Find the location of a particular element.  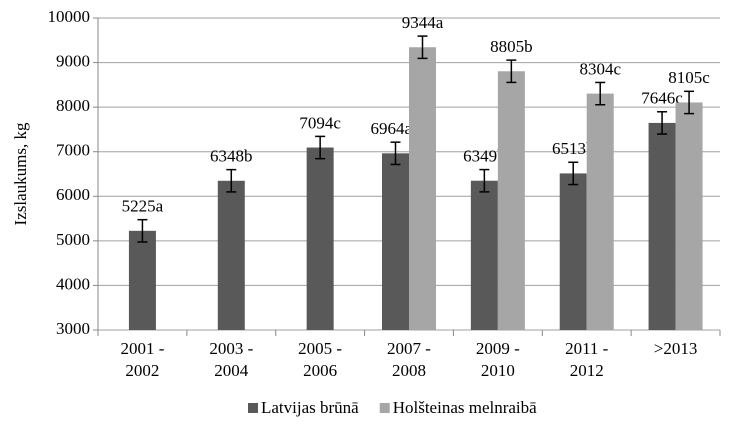

legend-label: Latvijas brūnā is located at coordinates (310, 407).